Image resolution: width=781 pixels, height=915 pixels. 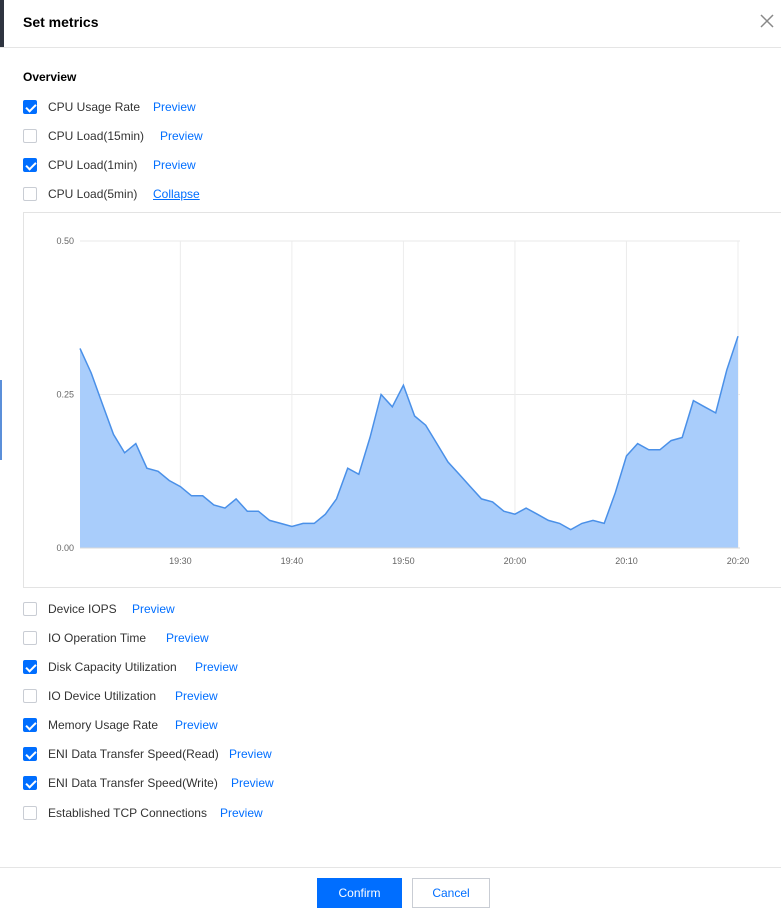 I want to click on metric-cpu-usage-rate: CPU Usage Rate, so click(x=81, y=107).